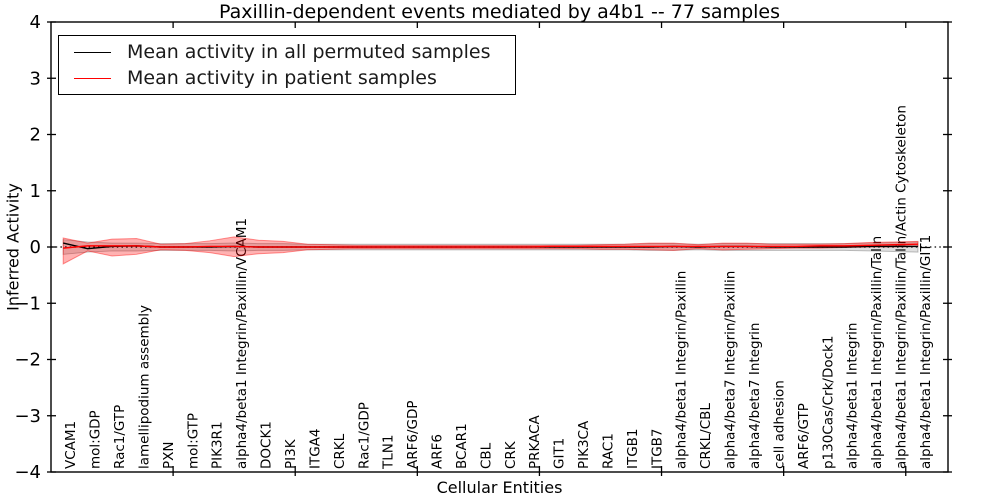 Image resolution: width=1000 pixels, height=500 pixels. What do you see at coordinates (193, 441) in the screenshot?
I see `x-tick-label: mol:GTP` at bounding box center [193, 441].